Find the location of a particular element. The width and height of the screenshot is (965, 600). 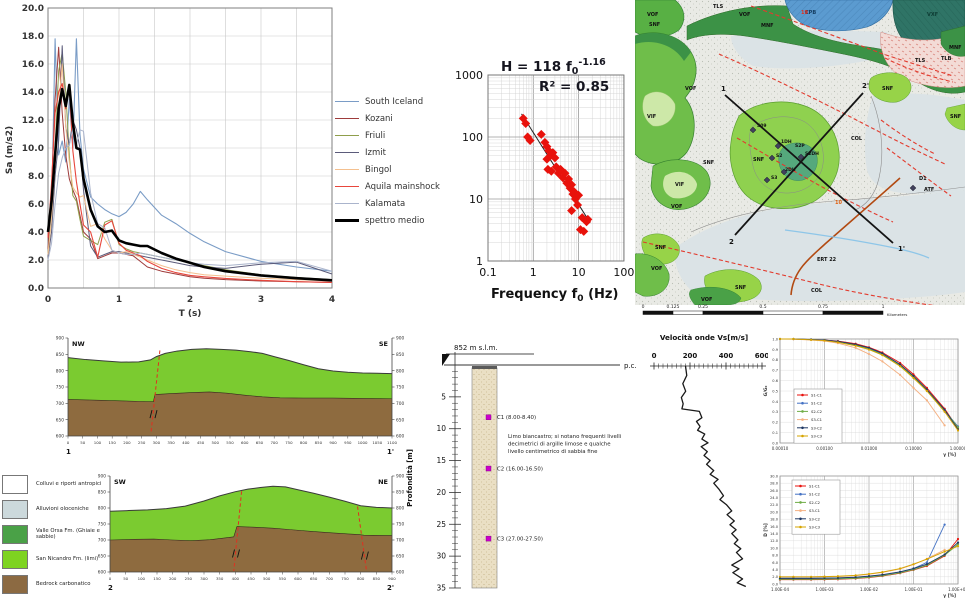

map-label: ERT 22 is located at coordinates (827, 260).